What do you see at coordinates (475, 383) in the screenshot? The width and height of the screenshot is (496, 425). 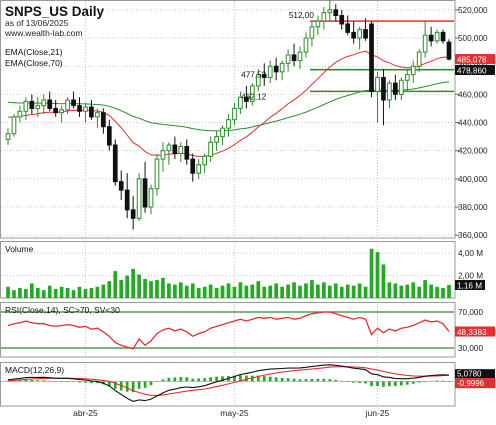 I see `macd-signal-tag` at bounding box center [475, 383].